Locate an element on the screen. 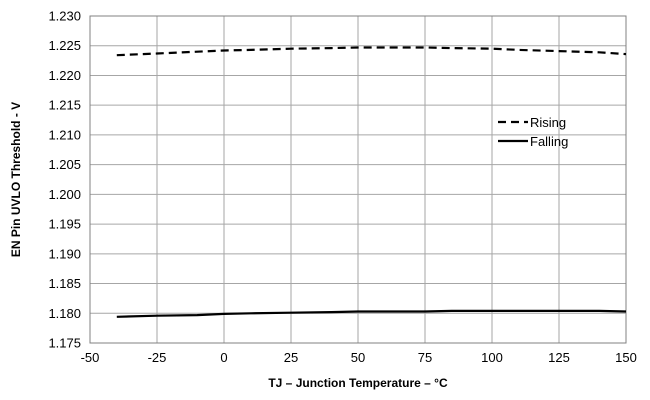 The width and height of the screenshot is (650, 400). y-tick-label: 1.210 is located at coordinates (64, 134).